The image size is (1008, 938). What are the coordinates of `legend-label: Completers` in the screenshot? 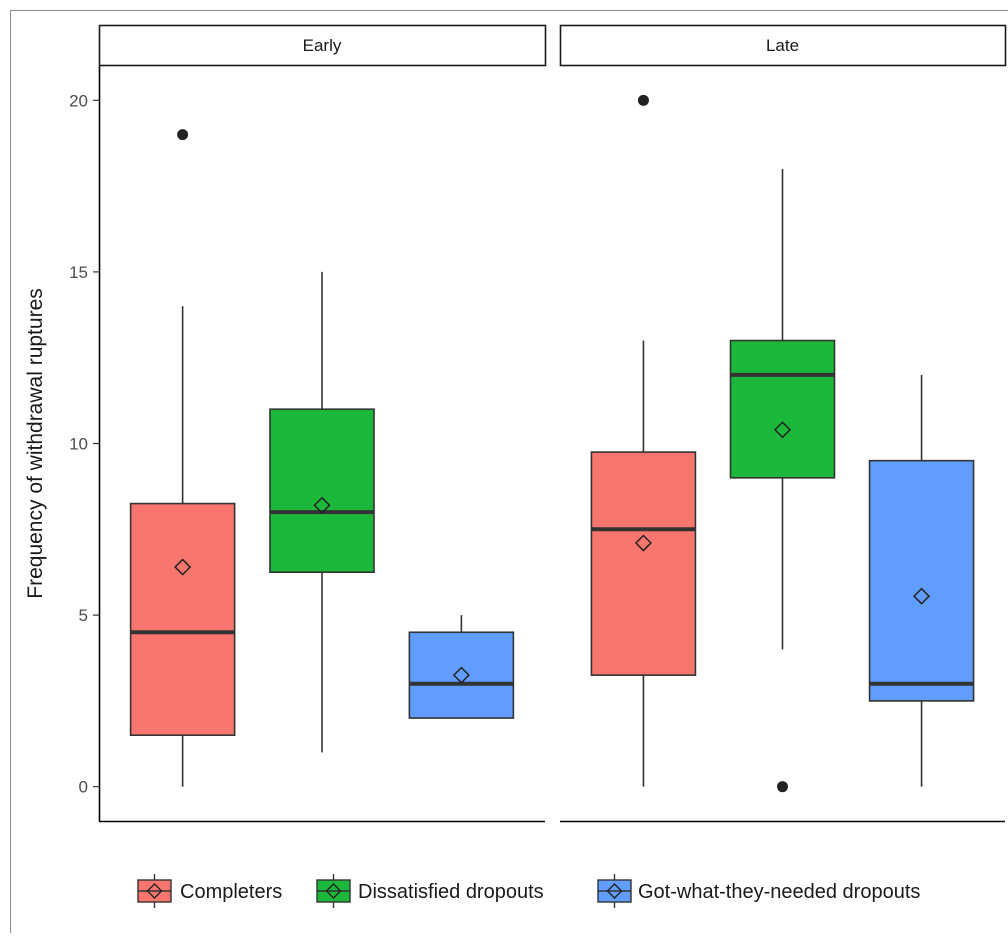 It's located at (231, 892).